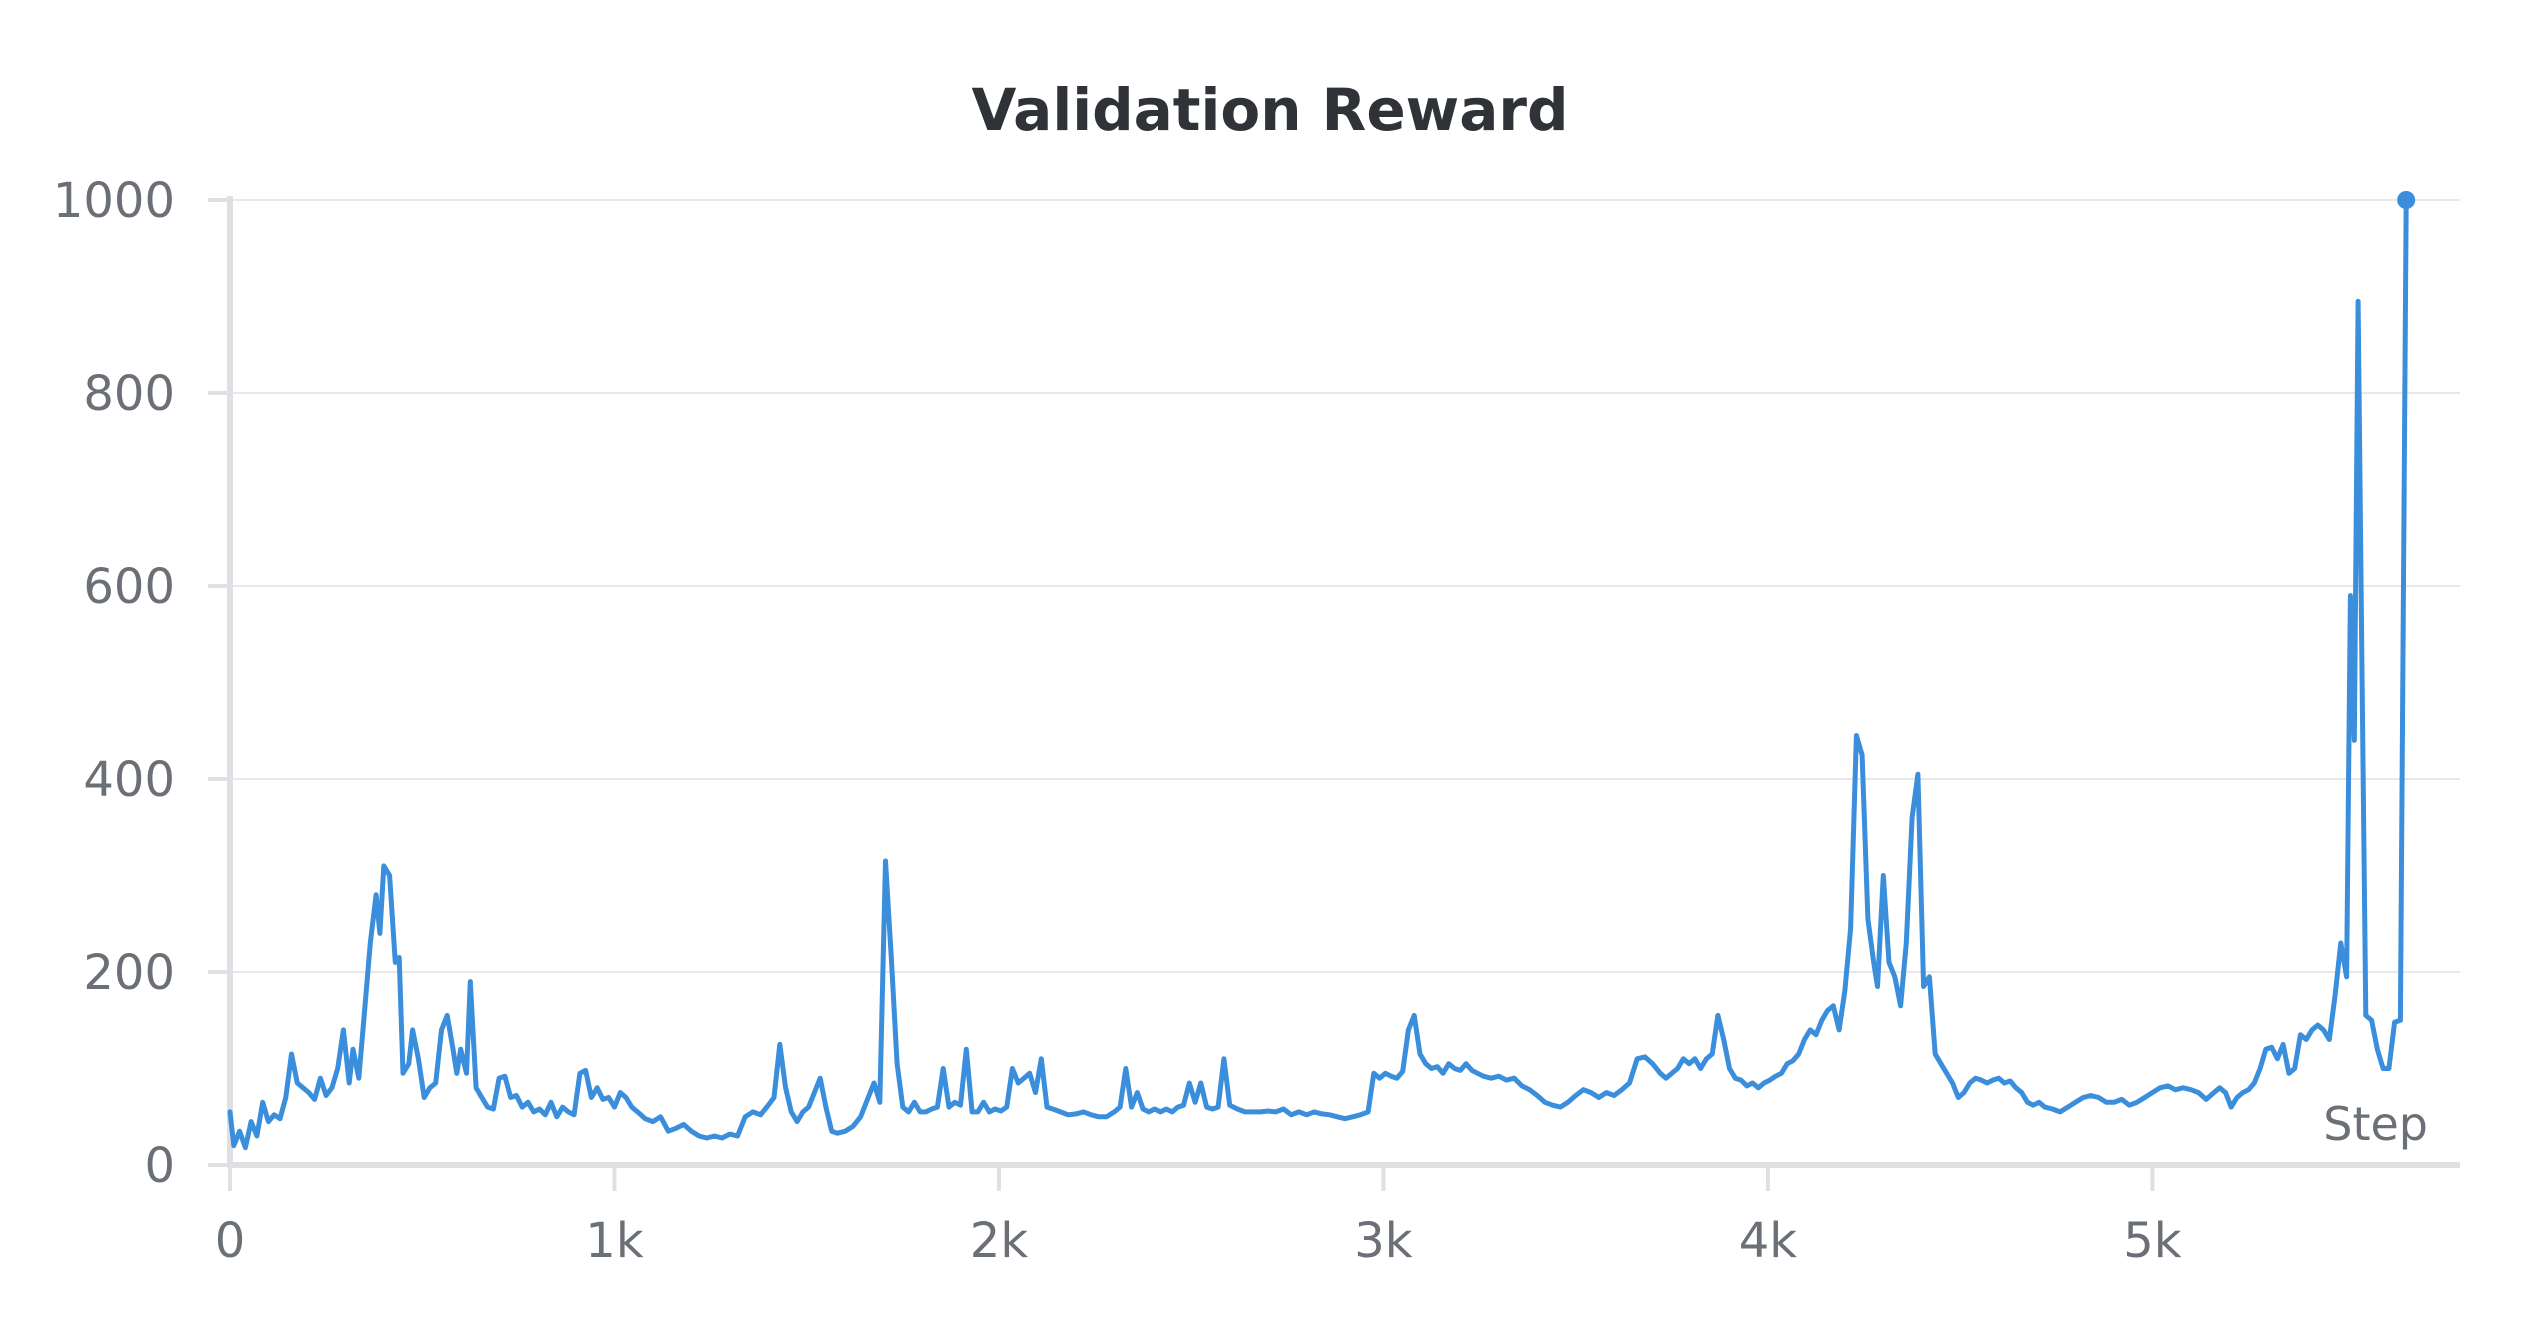 This screenshot has height=1328, width=2528. Describe the element at coordinates (1198, 1217) in the screenshot. I see `x-axis-ticks: 0 1k 2k 3k 4k 5k` at that location.